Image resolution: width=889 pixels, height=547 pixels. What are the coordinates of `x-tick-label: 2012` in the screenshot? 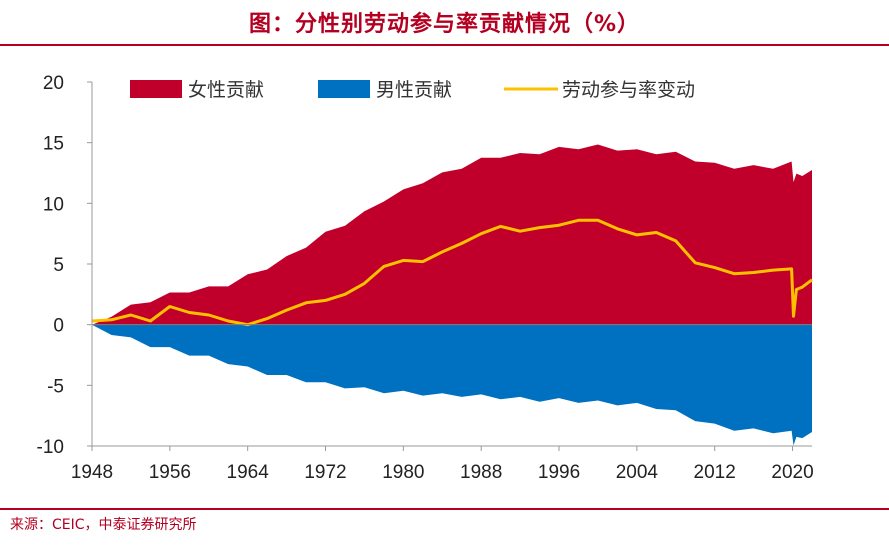 It's located at (715, 472).